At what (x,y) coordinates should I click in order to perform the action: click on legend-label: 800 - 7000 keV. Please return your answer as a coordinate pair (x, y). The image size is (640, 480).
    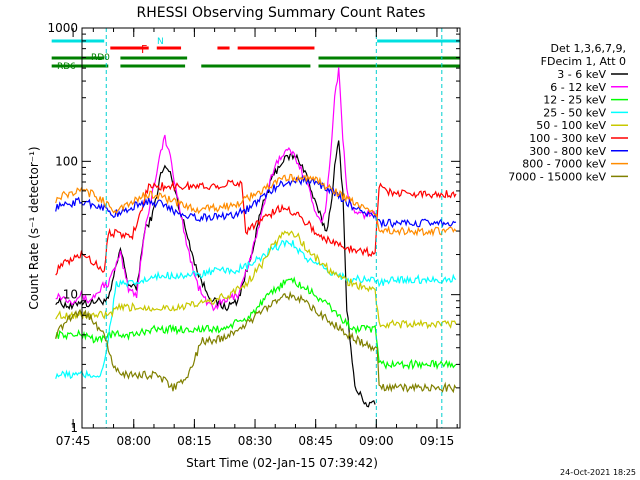
    Looking at the image, I should click on (564, 164).